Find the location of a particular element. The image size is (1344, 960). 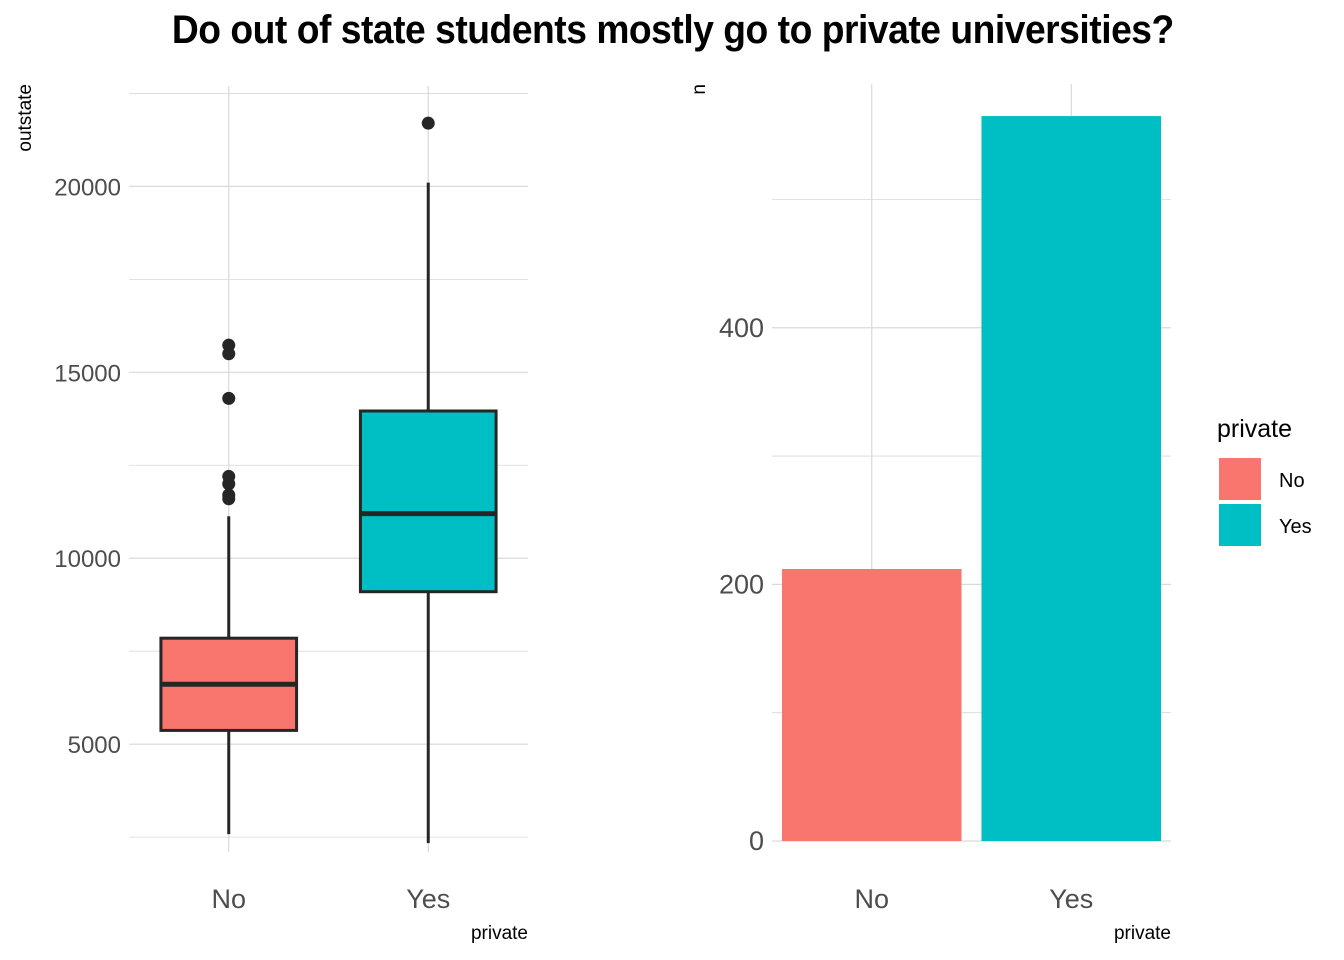

bar-y-axis-label: n is located at coordinates (699, 89).